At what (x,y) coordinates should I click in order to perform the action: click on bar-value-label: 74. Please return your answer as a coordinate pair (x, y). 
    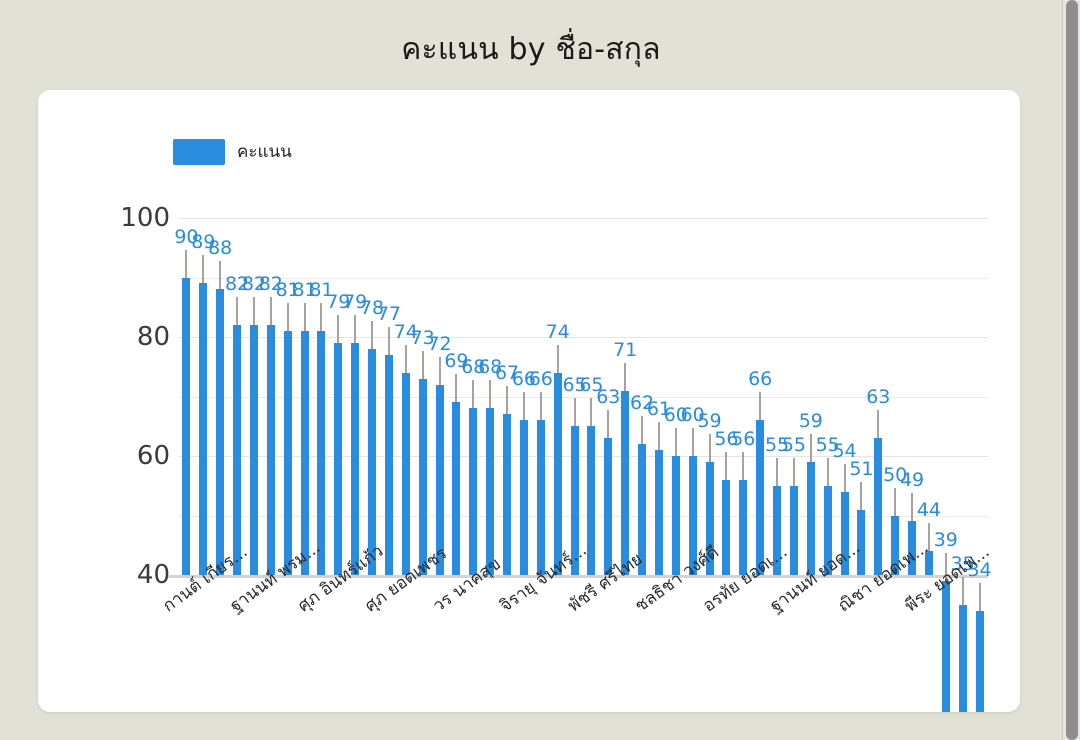
    Looking at the image, I should click on (557, 331).